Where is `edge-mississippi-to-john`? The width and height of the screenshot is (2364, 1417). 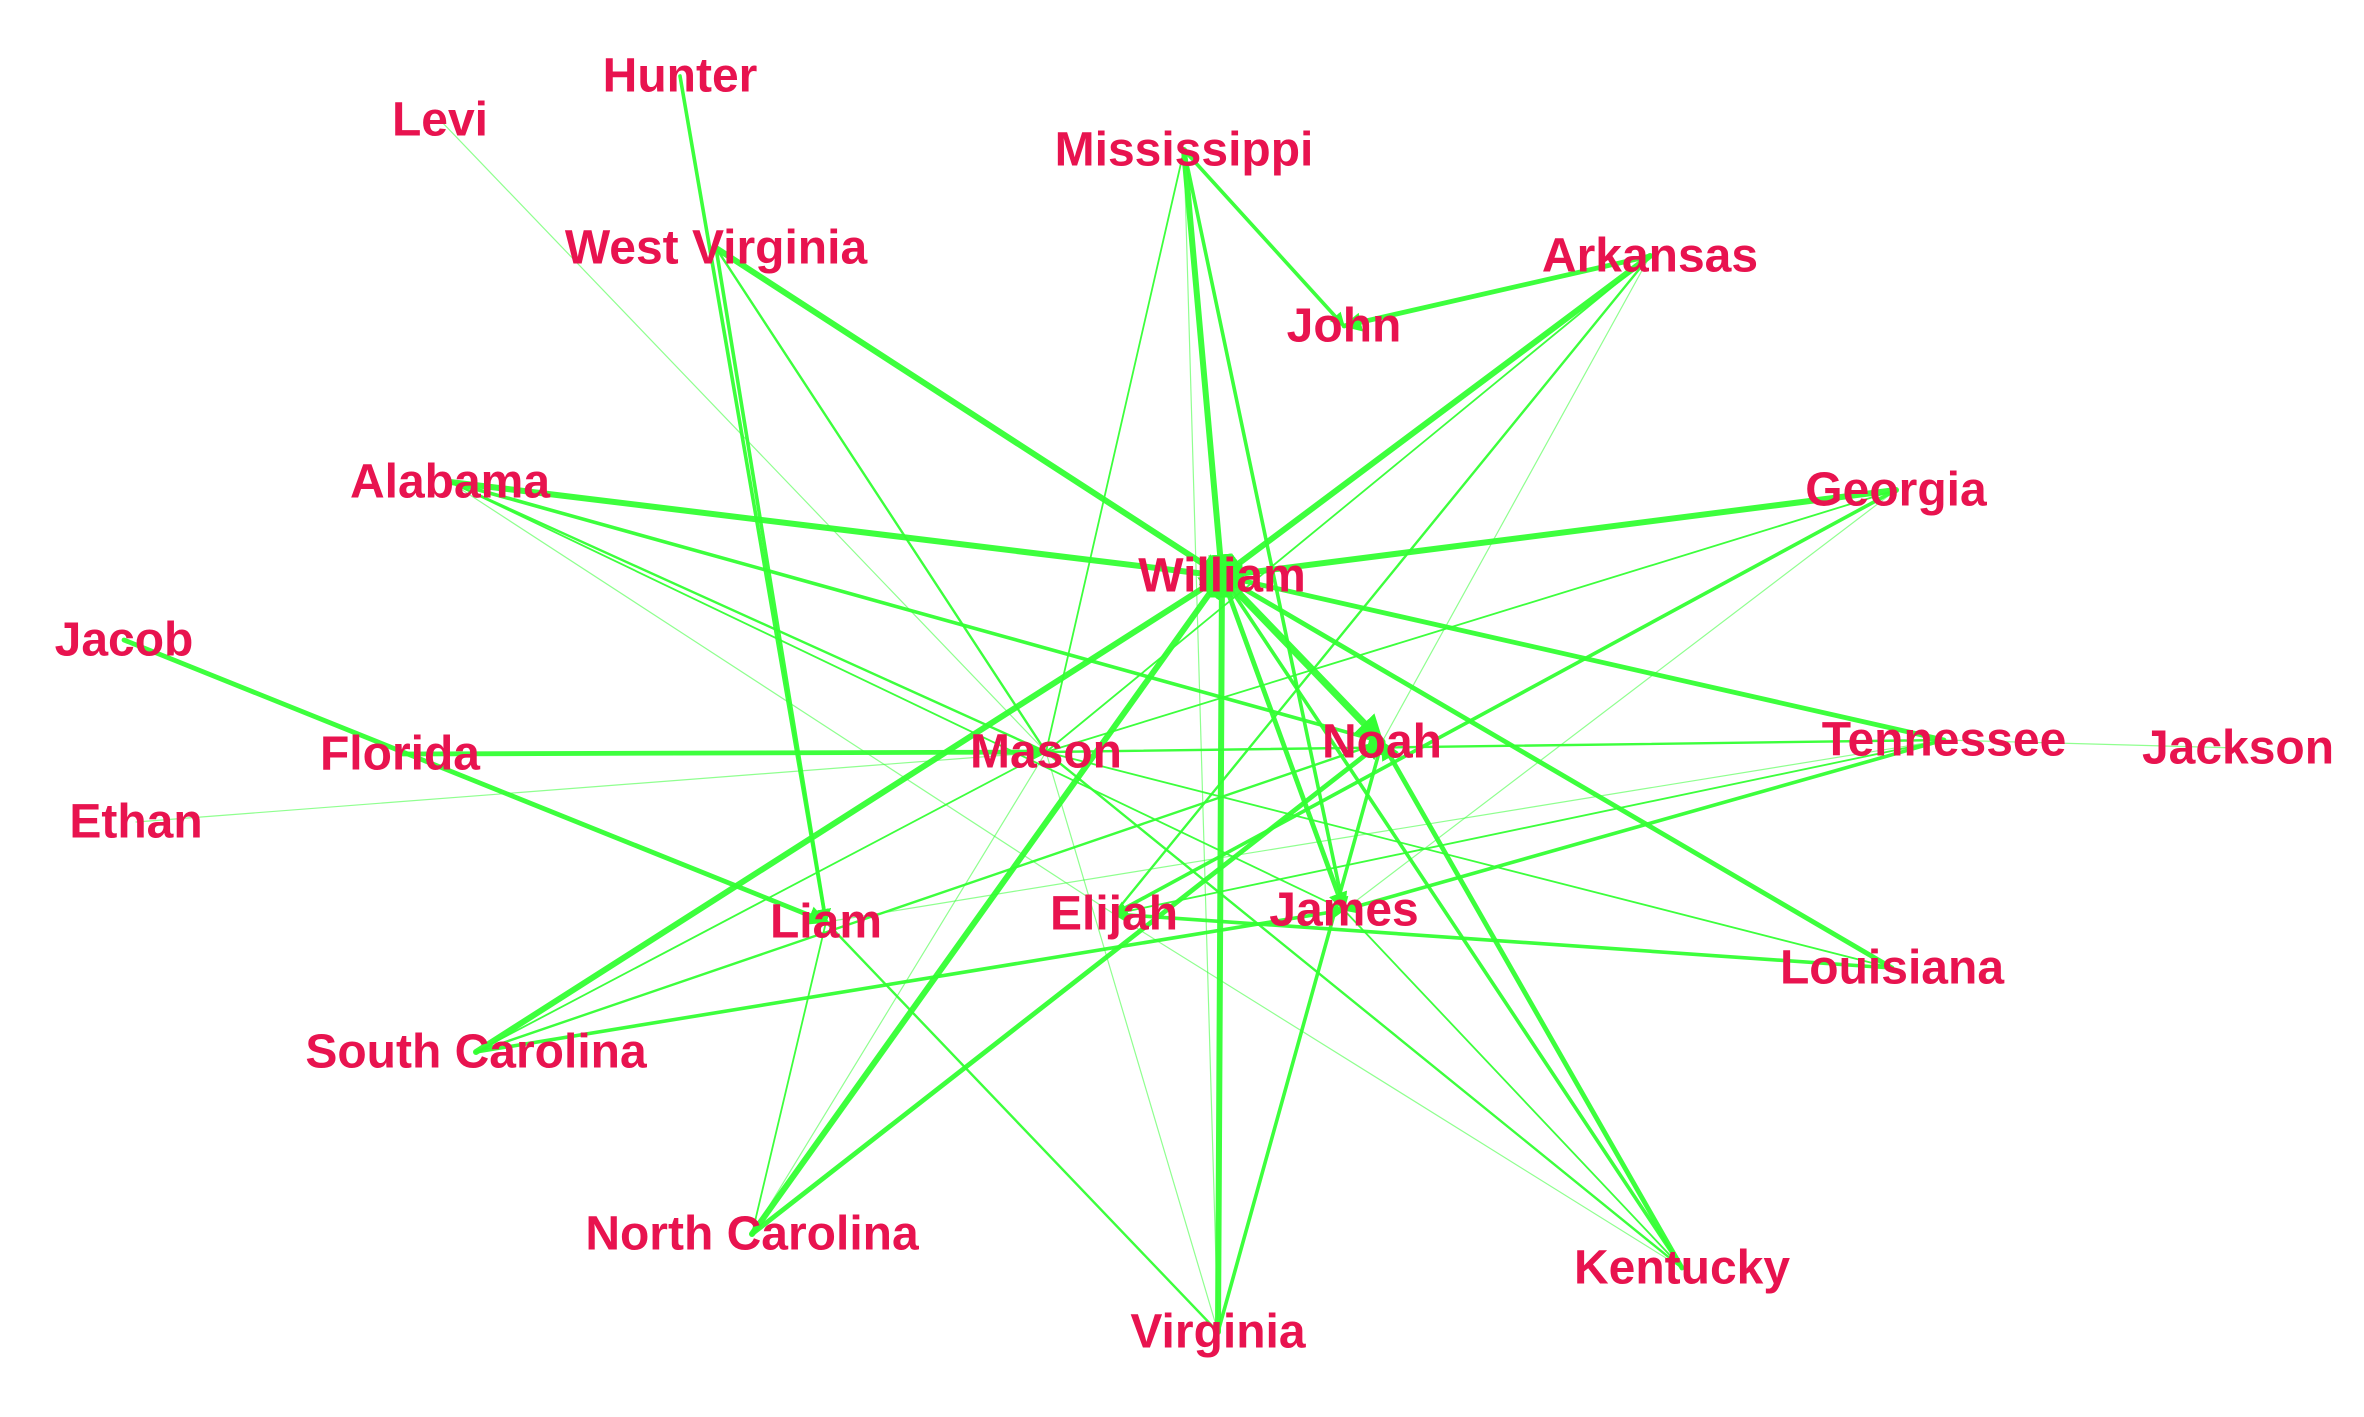
edge-mississippi-to-john is located at coordinates (1264, 238).